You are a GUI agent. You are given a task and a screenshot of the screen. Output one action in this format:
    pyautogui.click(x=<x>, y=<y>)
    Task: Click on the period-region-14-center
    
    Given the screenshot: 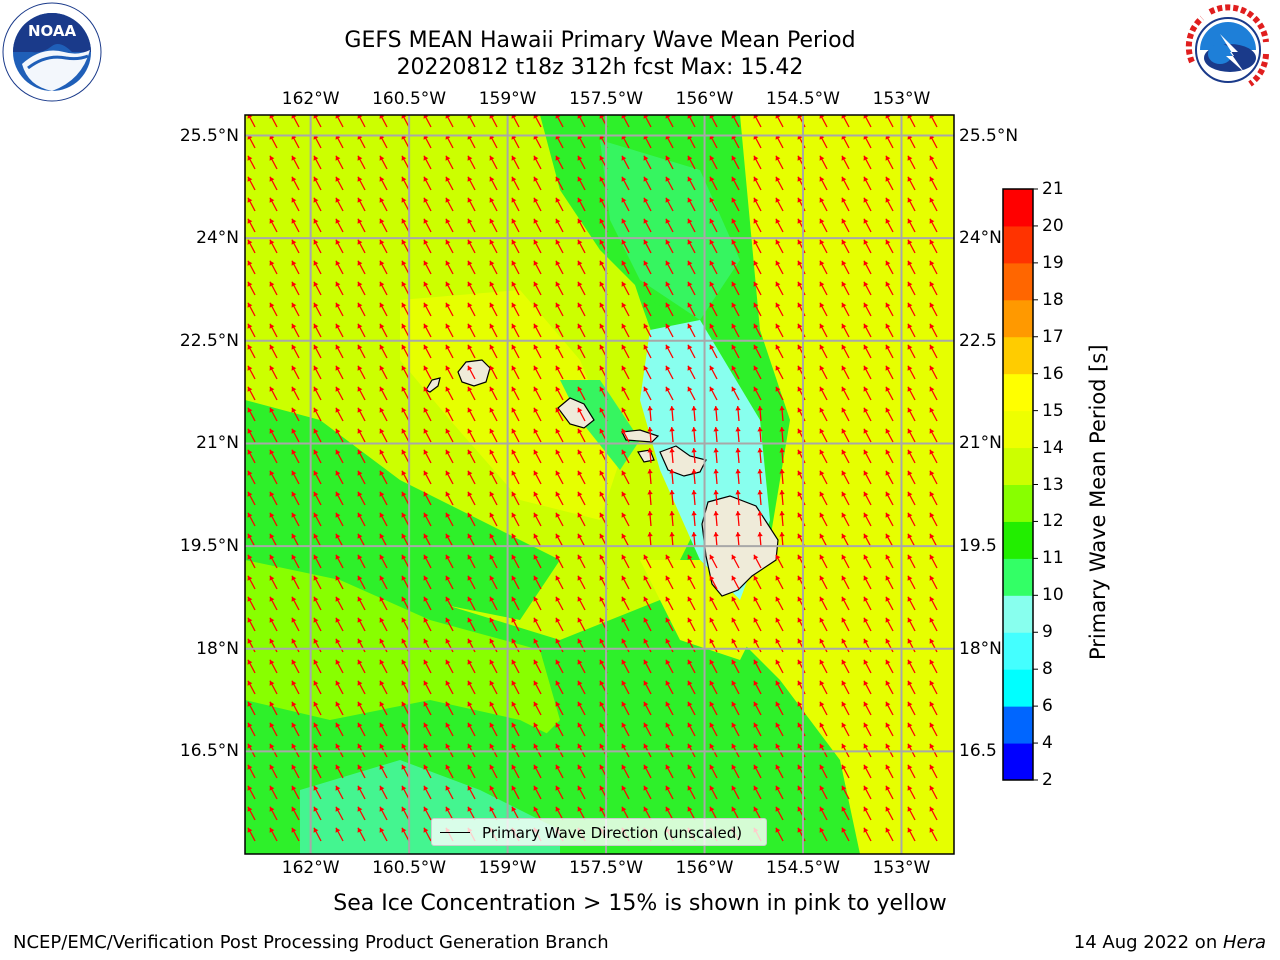 What is the action you would take?
    pyautogui.click(x=510, y=405)
    